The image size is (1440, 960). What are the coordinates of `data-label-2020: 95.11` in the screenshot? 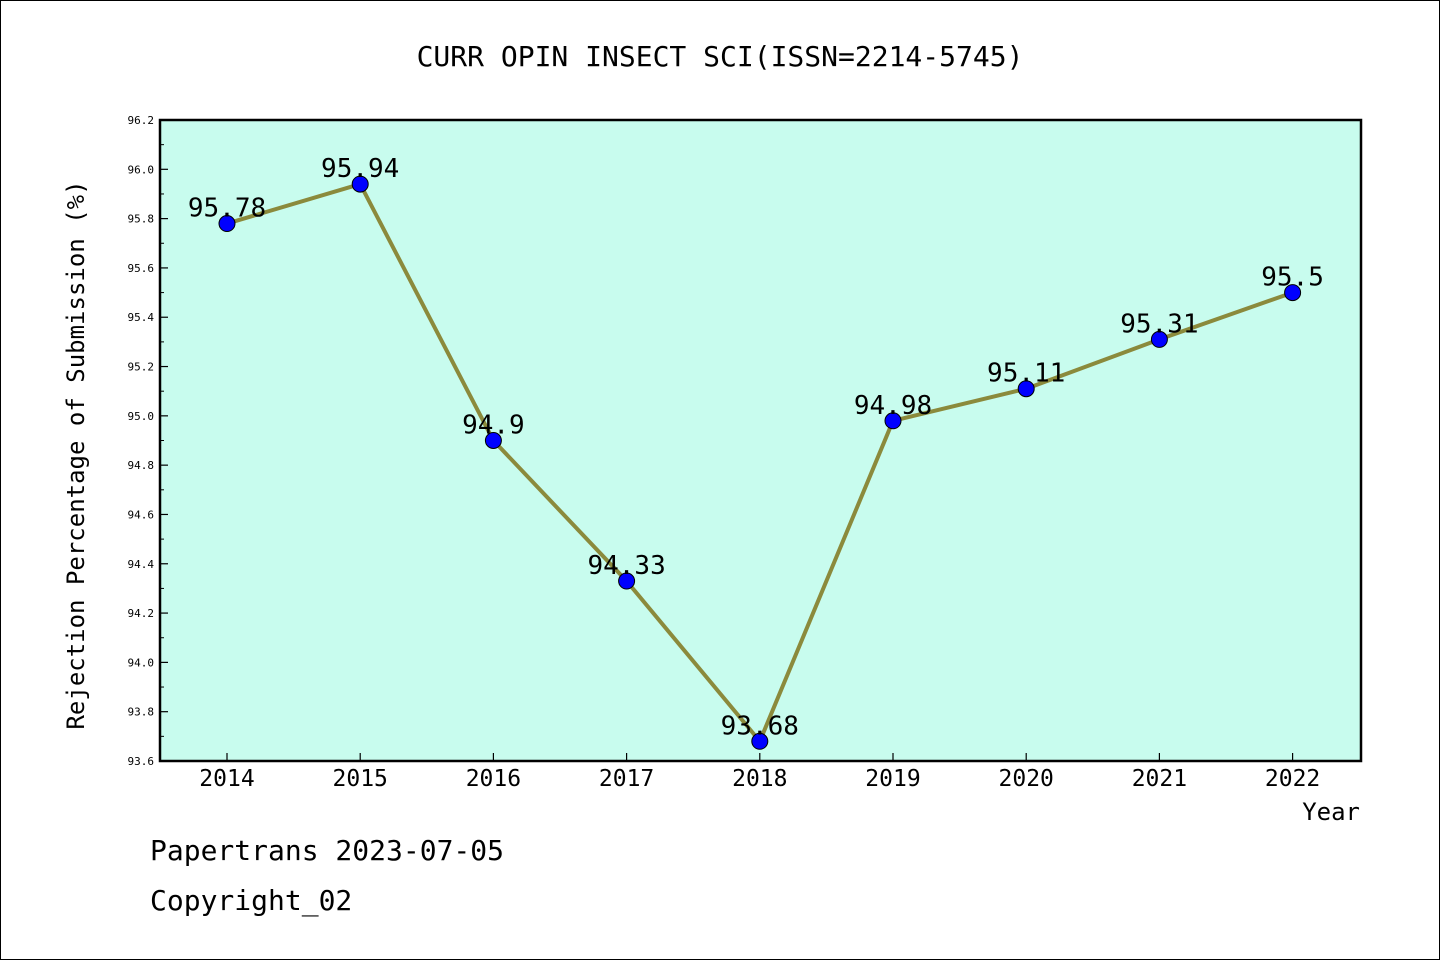 It's located at (1026, 374).